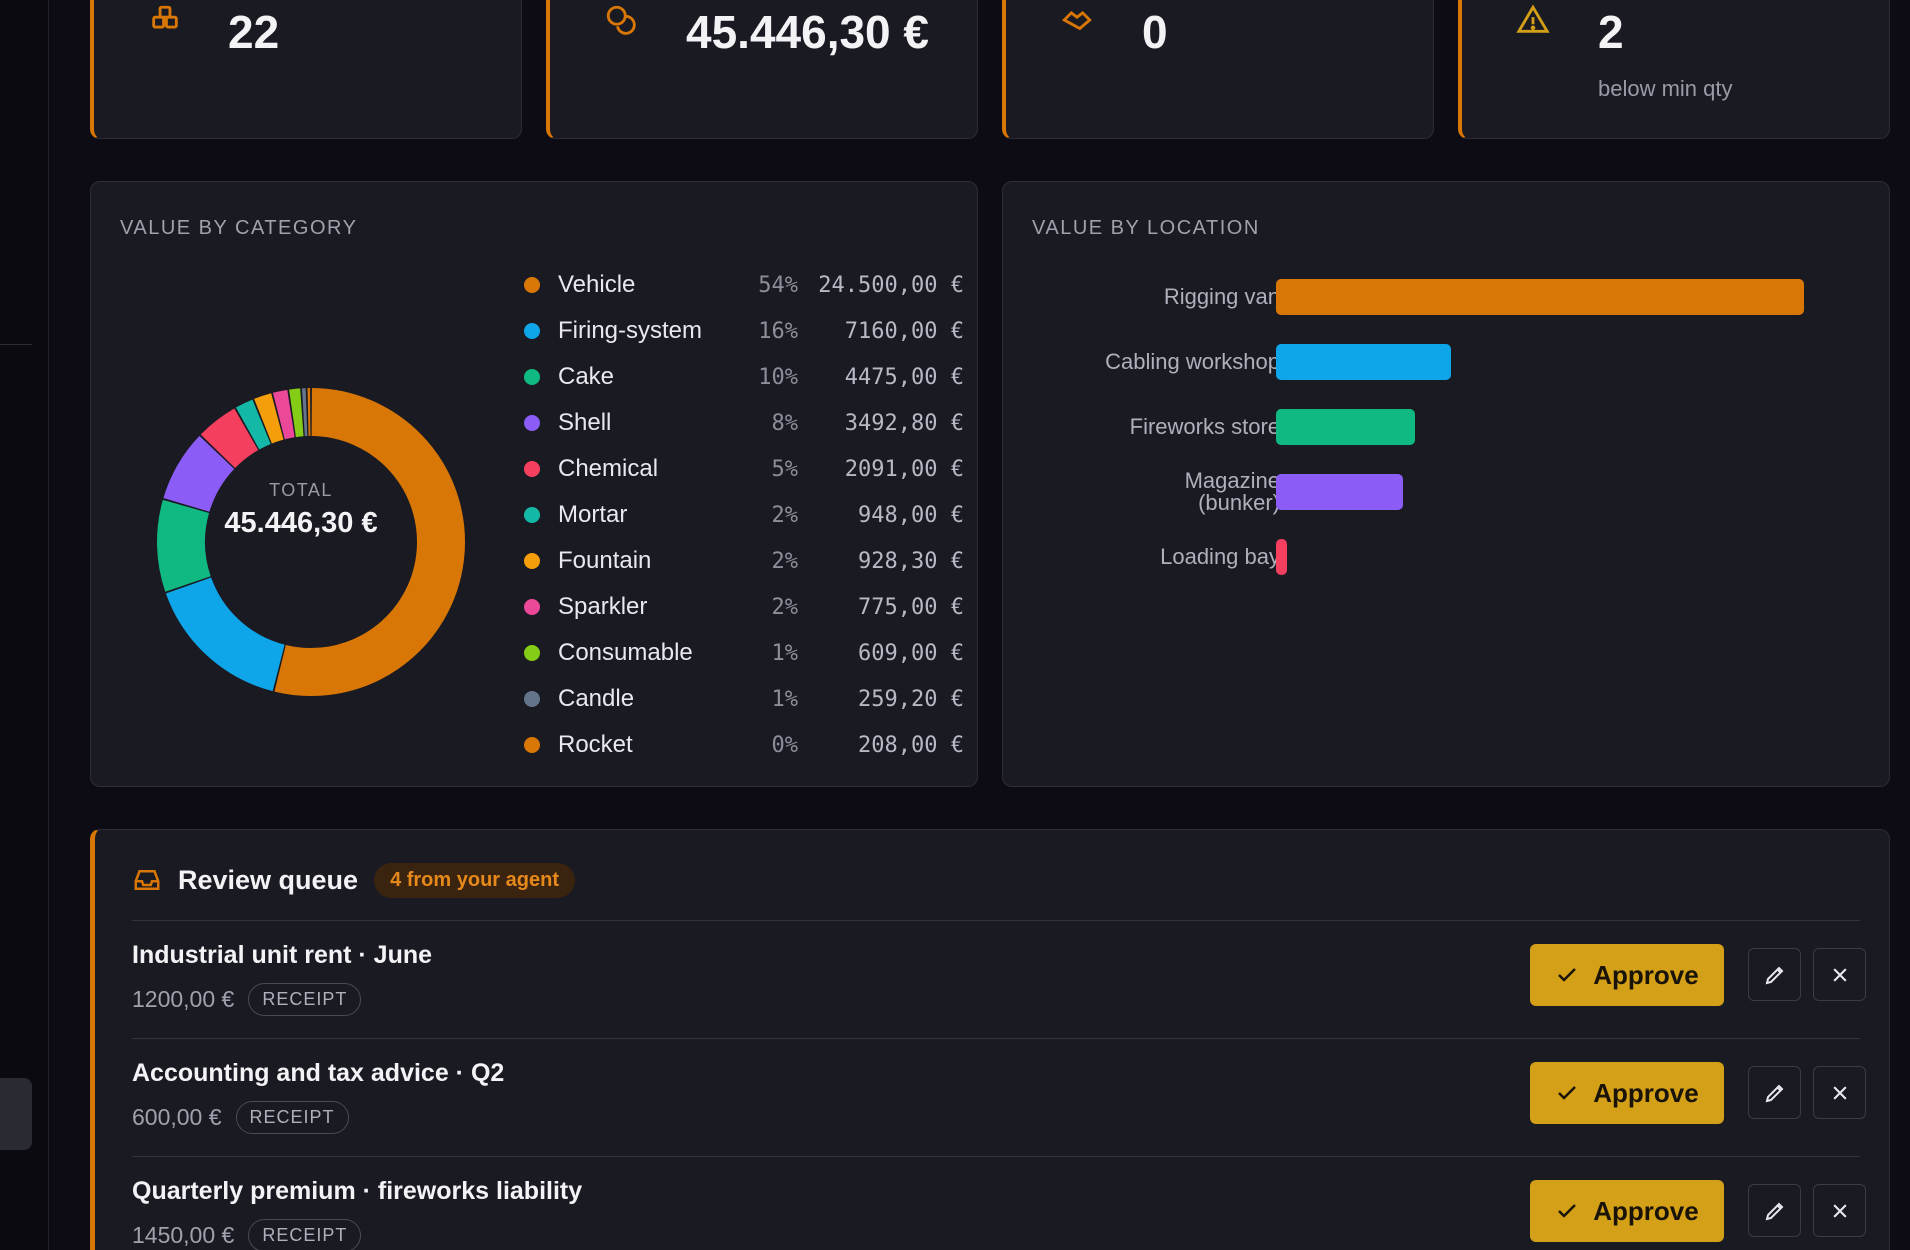 Image resolution: width=1910 pixels, height=1250 pixels. I want to click on legend-item: Mortar 2% 948,00 €, so click(744, 515).